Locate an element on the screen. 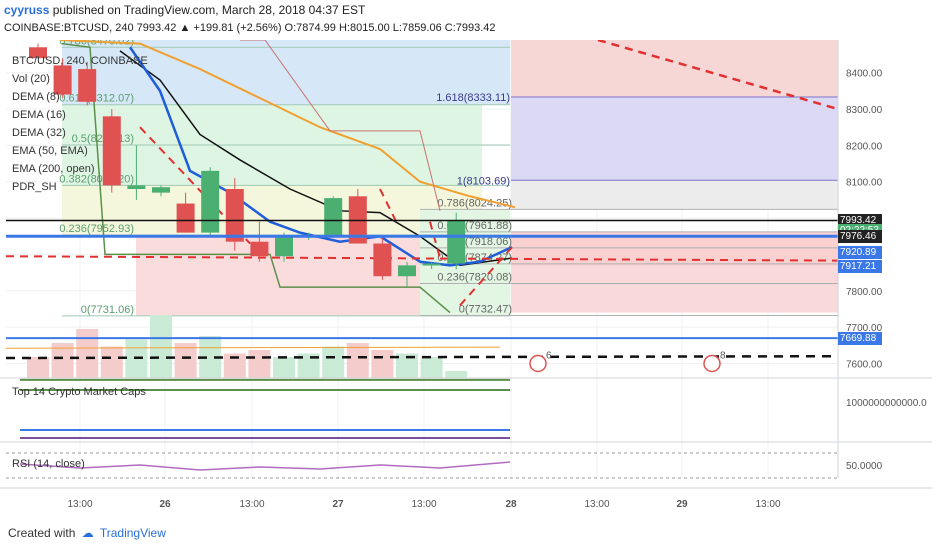  footer-credit: Created with ☁ TradingView is located at coordinates (87, 533).